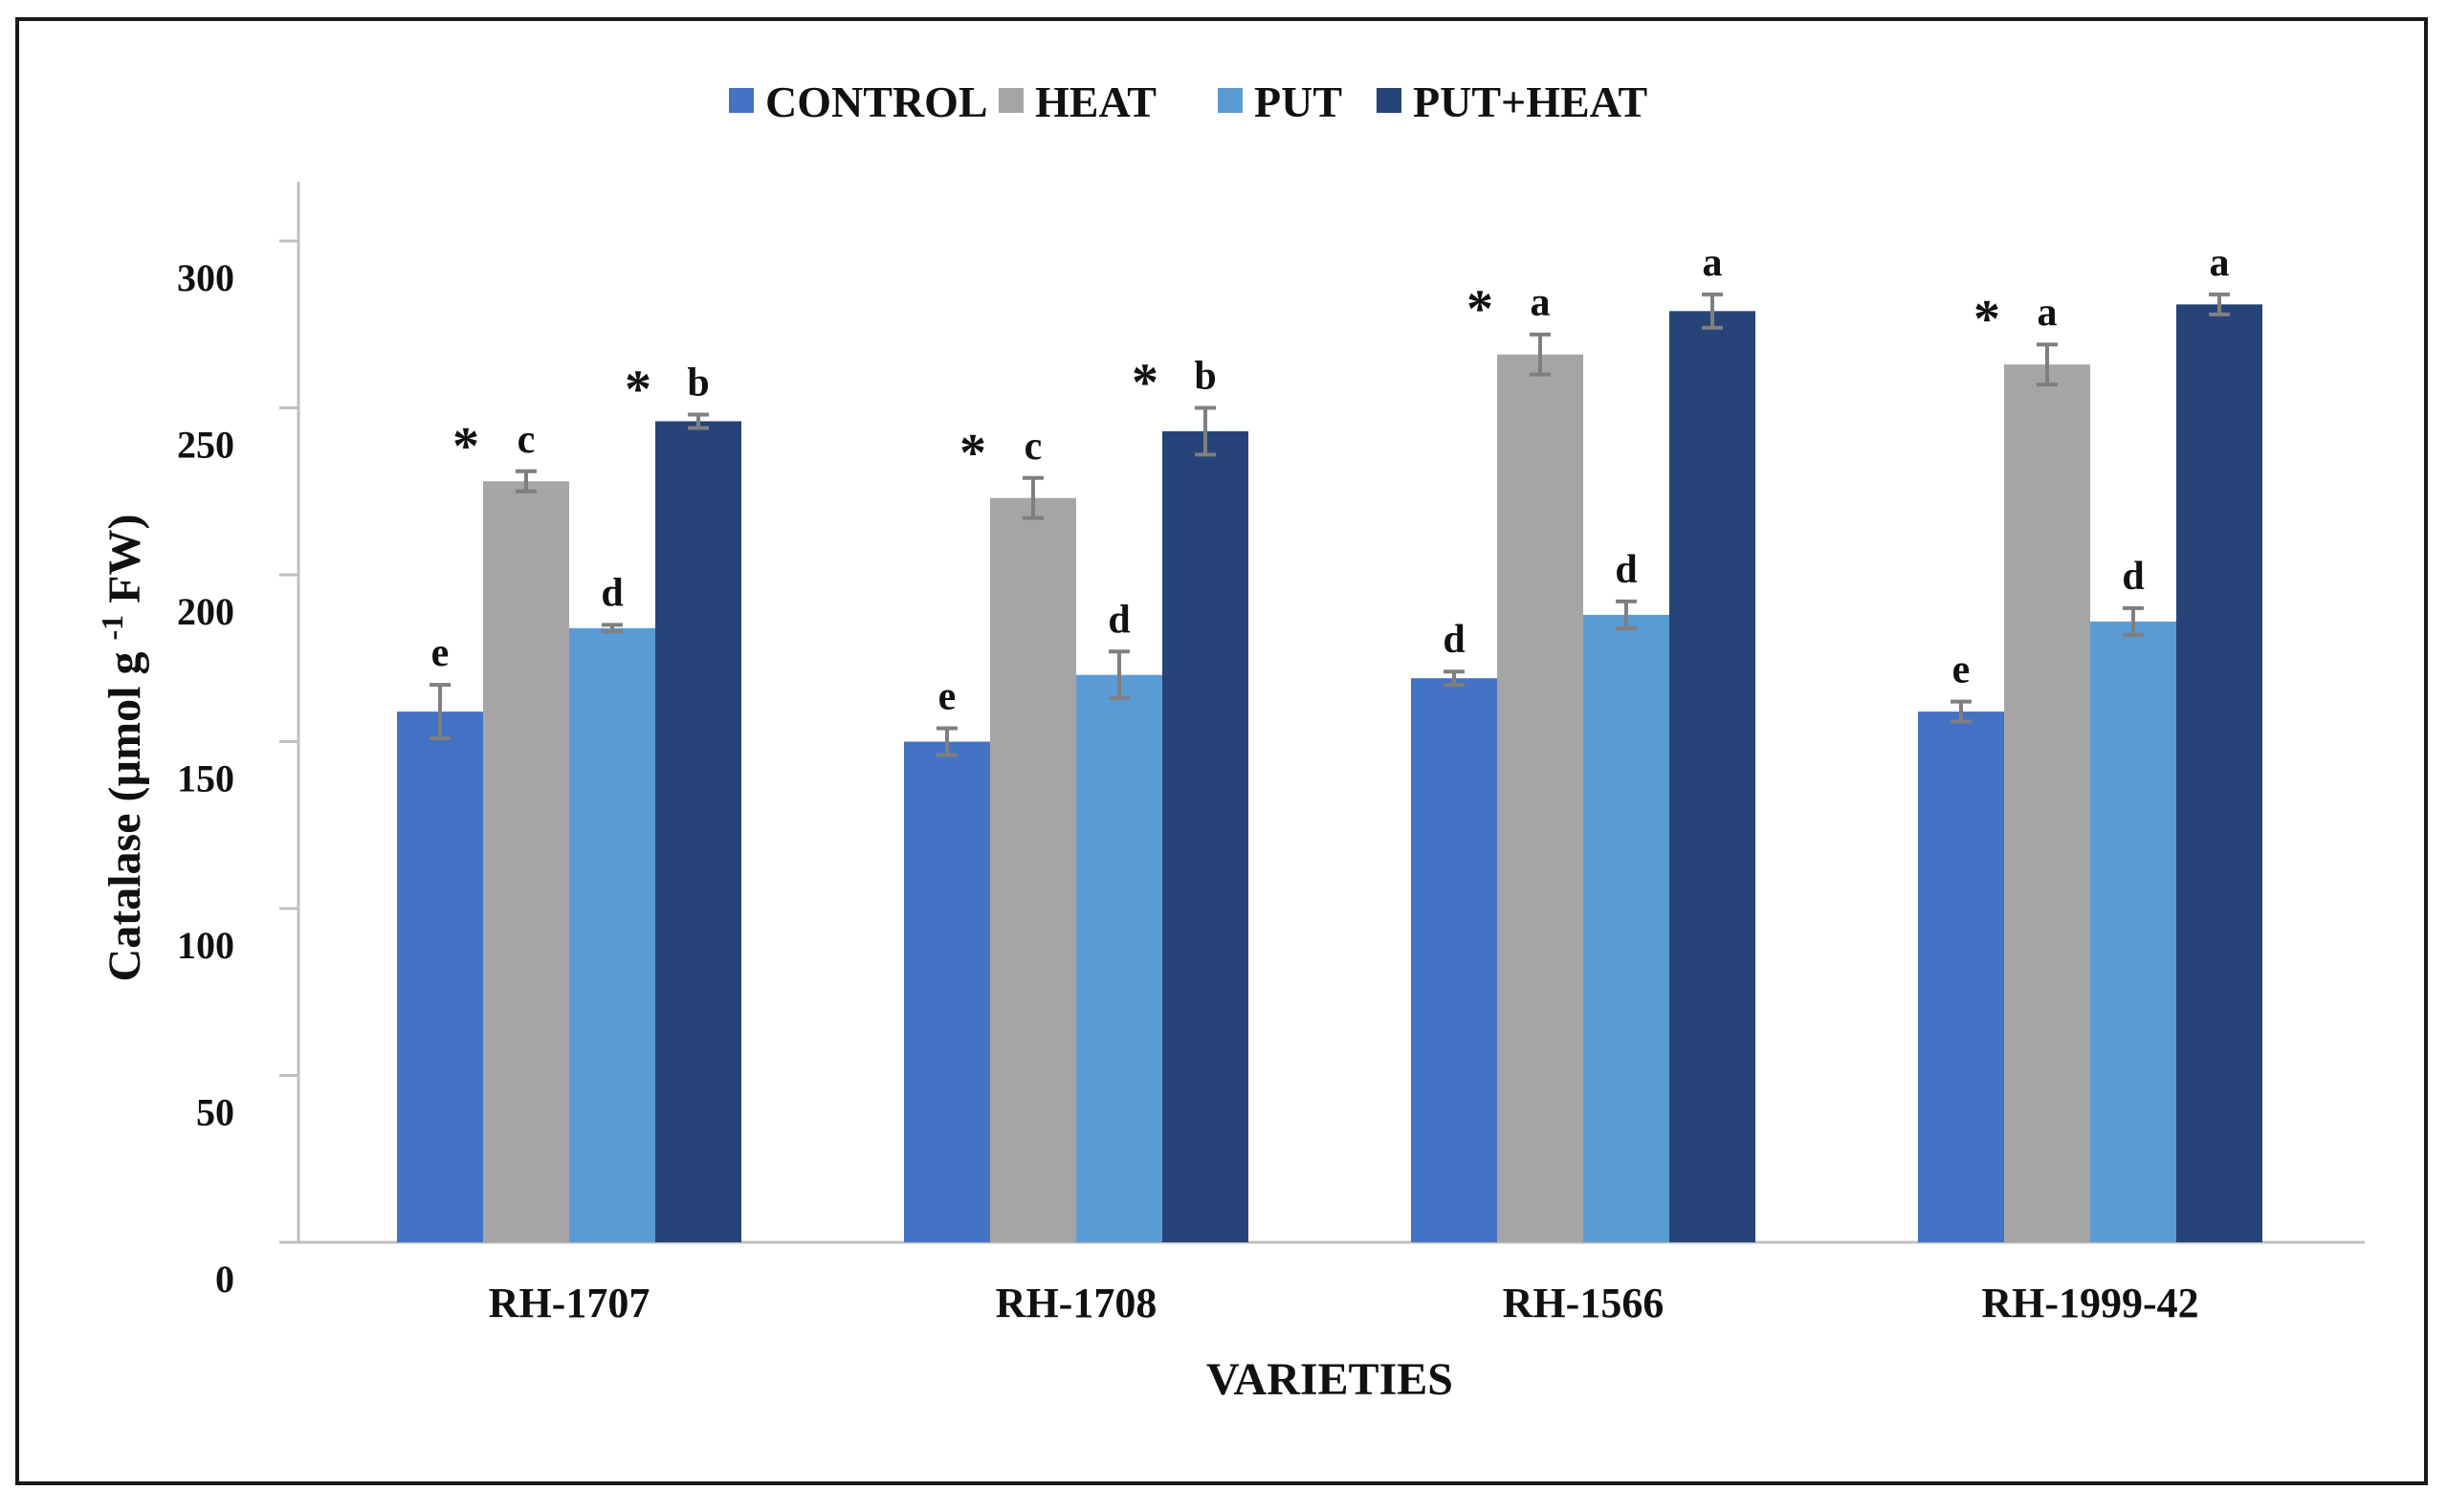  Describe the element at coordinates (1188, 101) in the screenshot. I see `legend: CONTROL HEAT PUT PUT+HEAT` at that location.